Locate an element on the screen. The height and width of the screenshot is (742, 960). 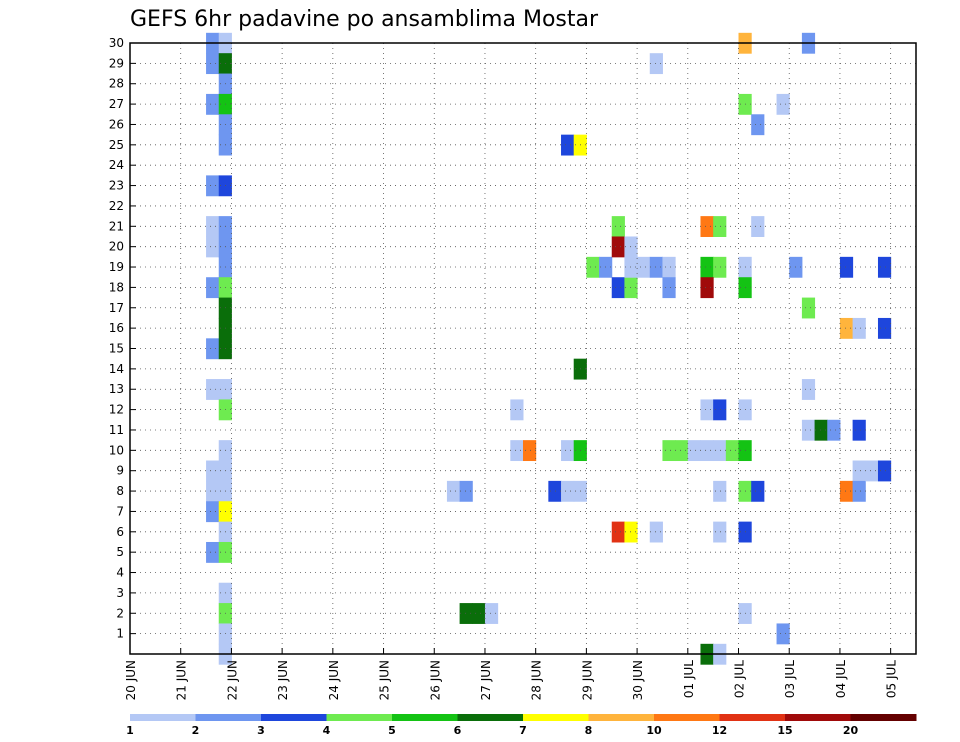
x-tick-label: 25 JUN is located at coordinates (385, 680).